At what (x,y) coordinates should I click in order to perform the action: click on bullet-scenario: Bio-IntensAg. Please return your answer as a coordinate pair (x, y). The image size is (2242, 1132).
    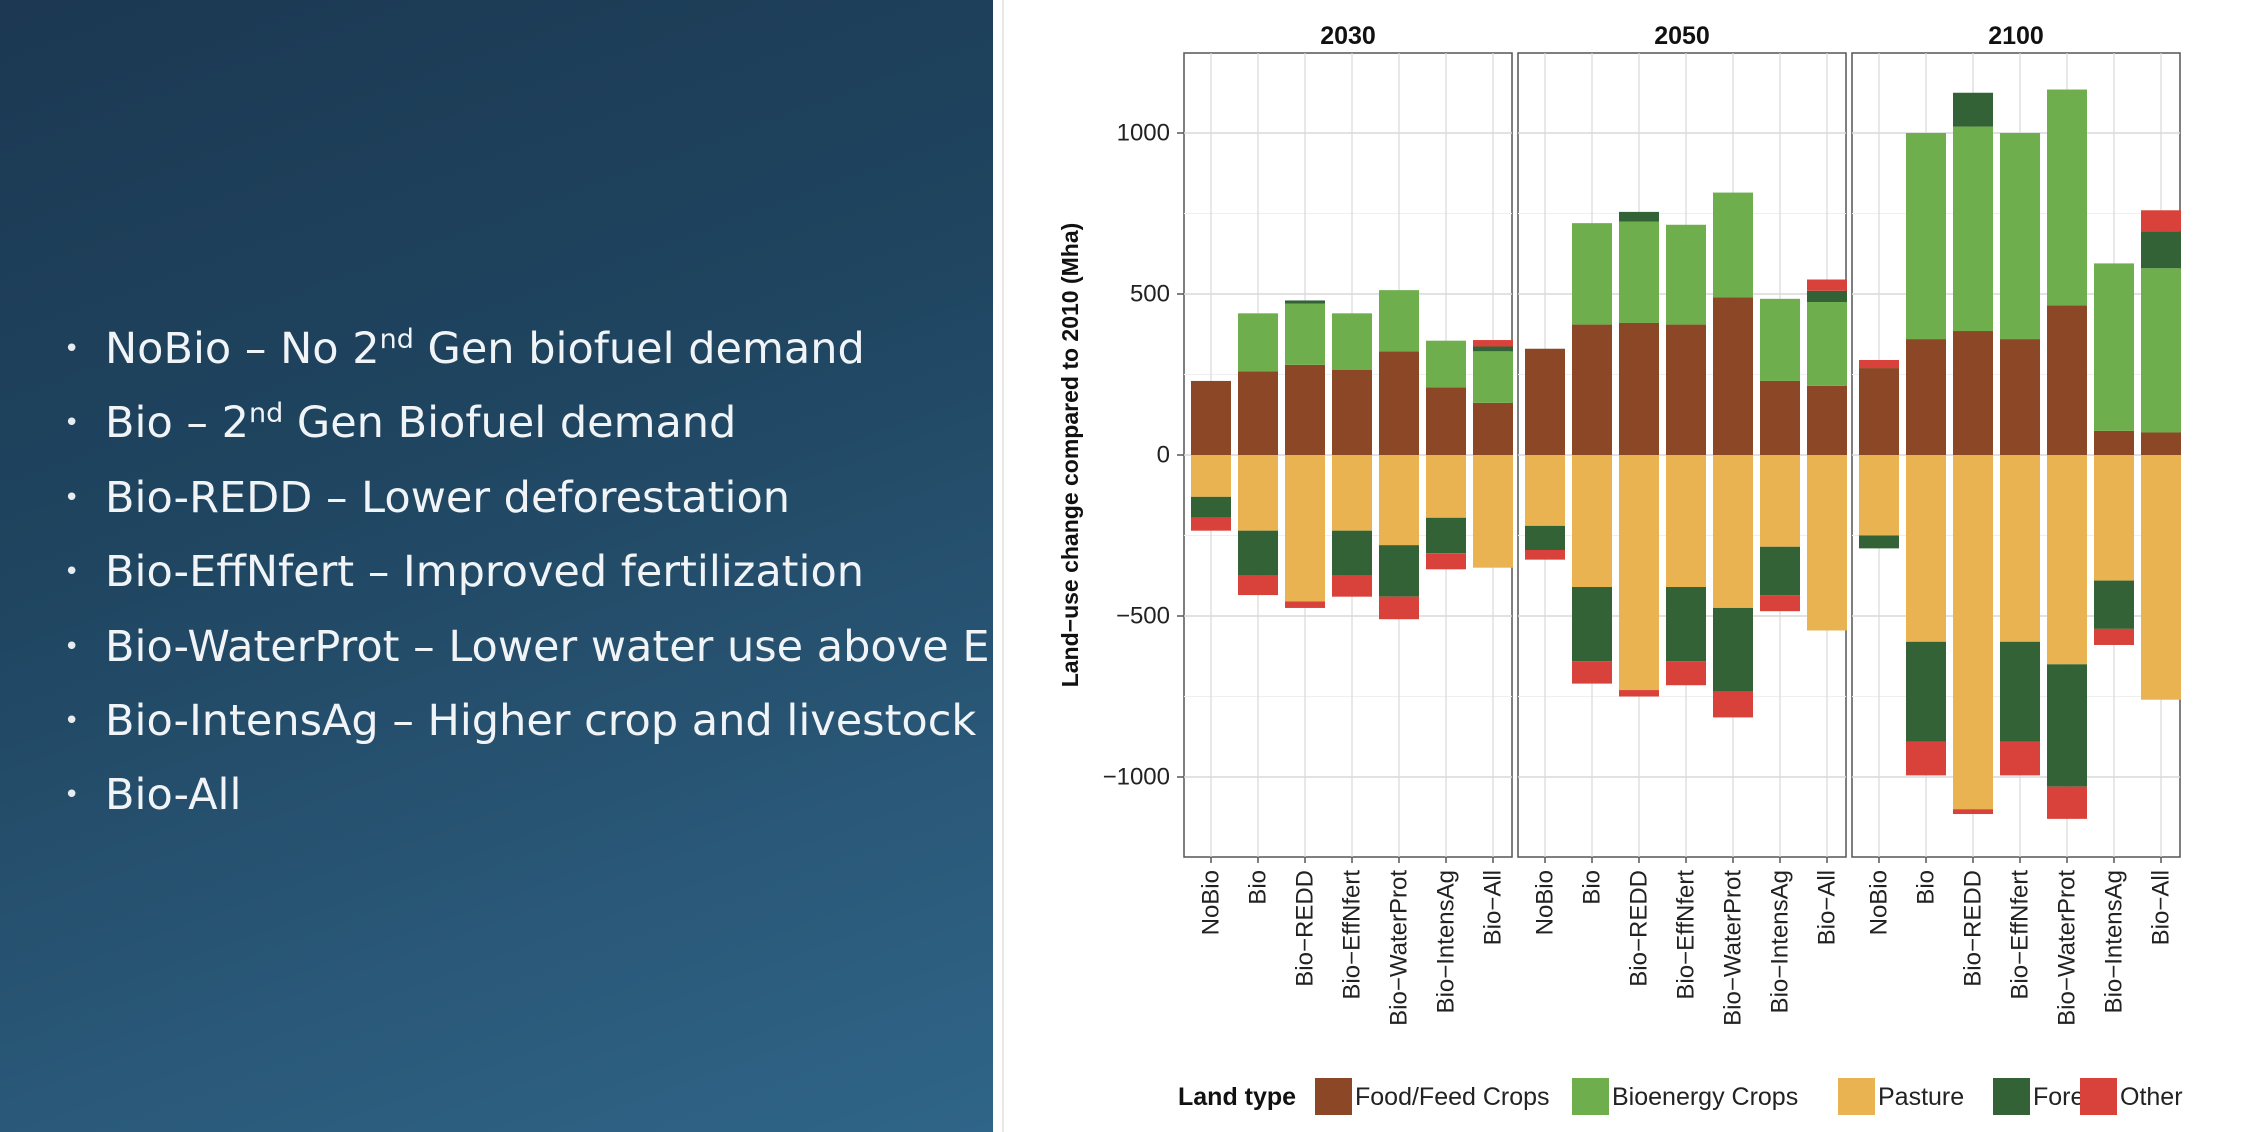
    Looking at the image, I should click on (242, 720).